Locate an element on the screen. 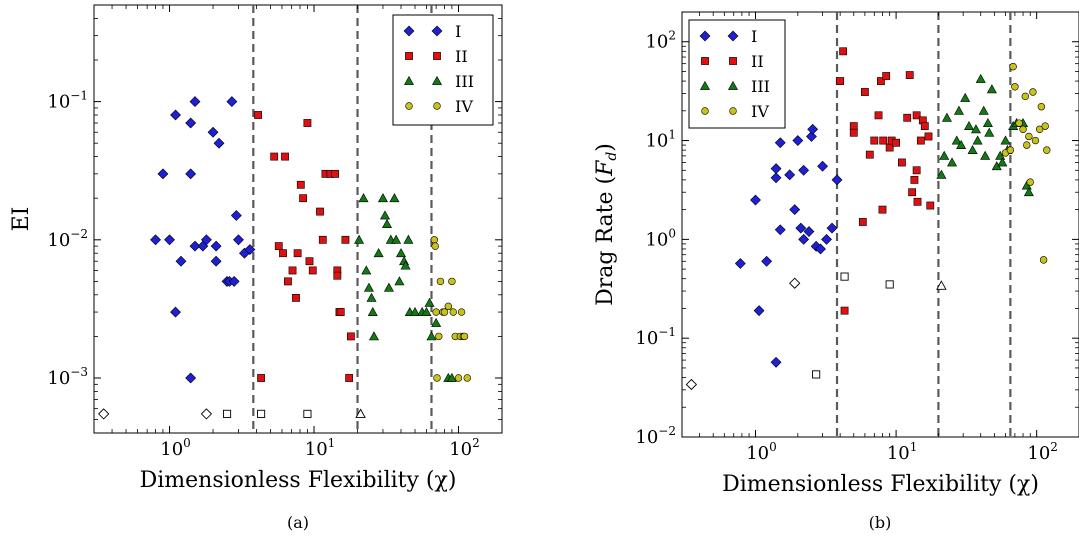 The image size is (1079, 546). series-IV is located at coordinates (1026, 163).